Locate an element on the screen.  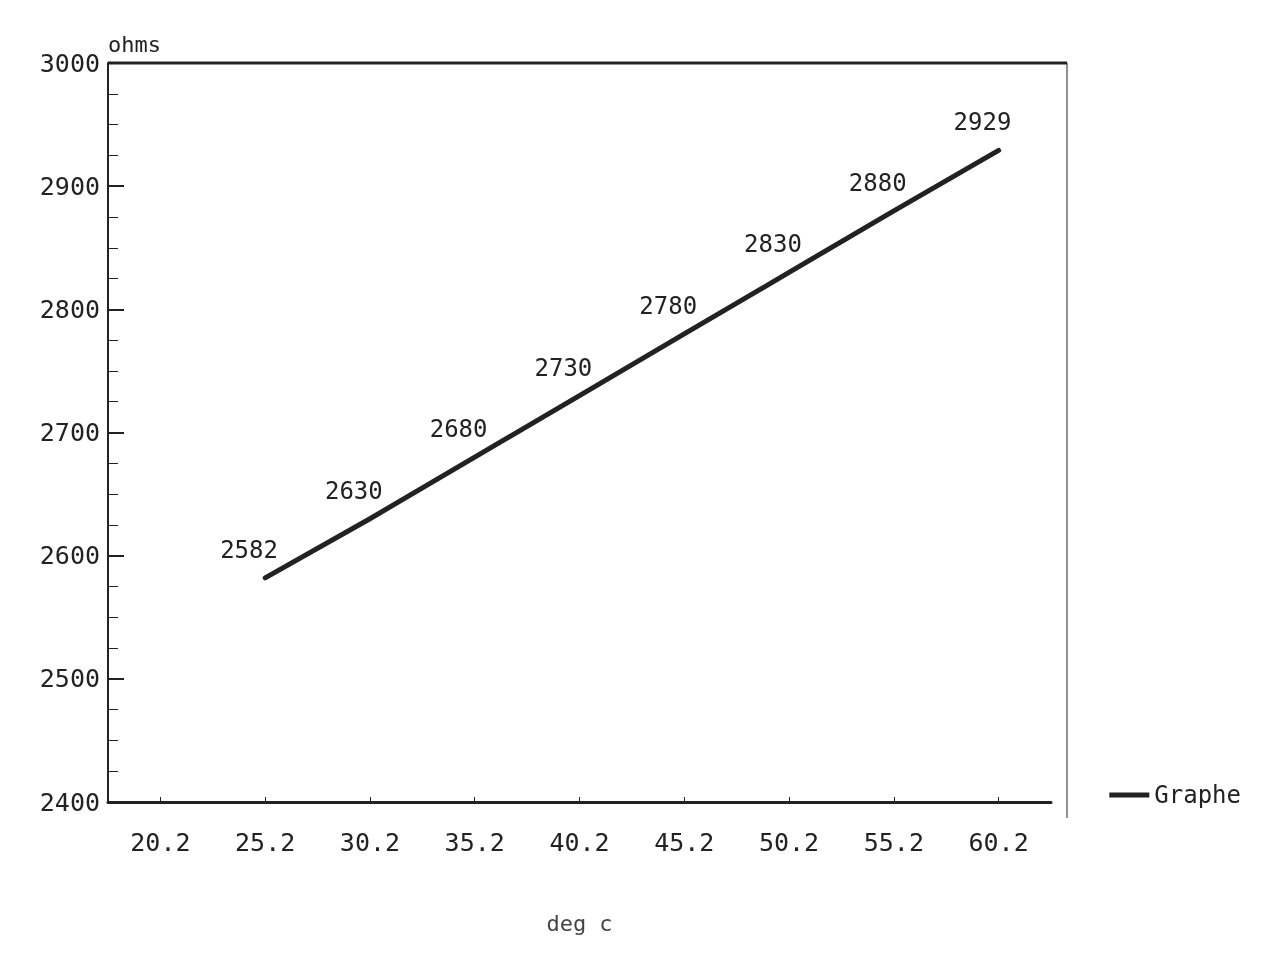
x-tick-label: 20.2 is located at coordinates (160, 842).